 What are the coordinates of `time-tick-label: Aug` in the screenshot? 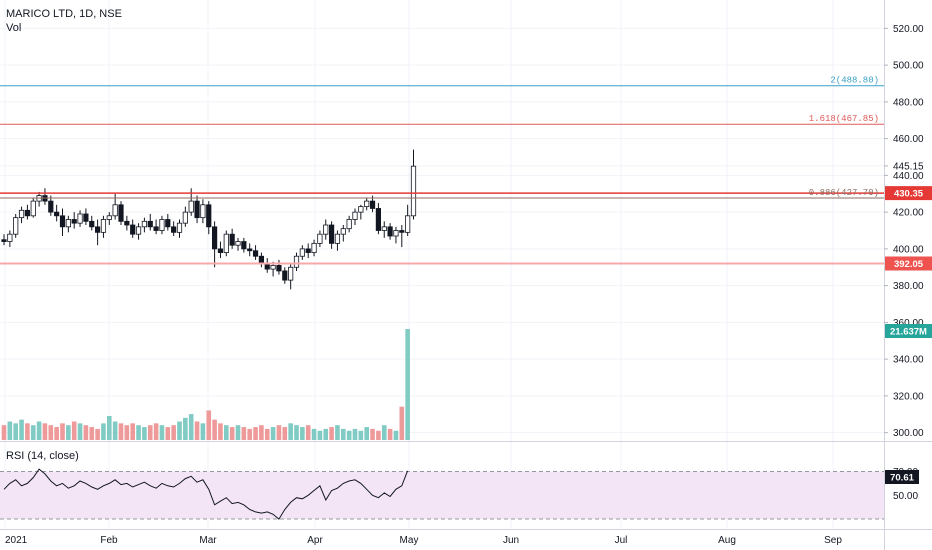 It's located at (727, 540).